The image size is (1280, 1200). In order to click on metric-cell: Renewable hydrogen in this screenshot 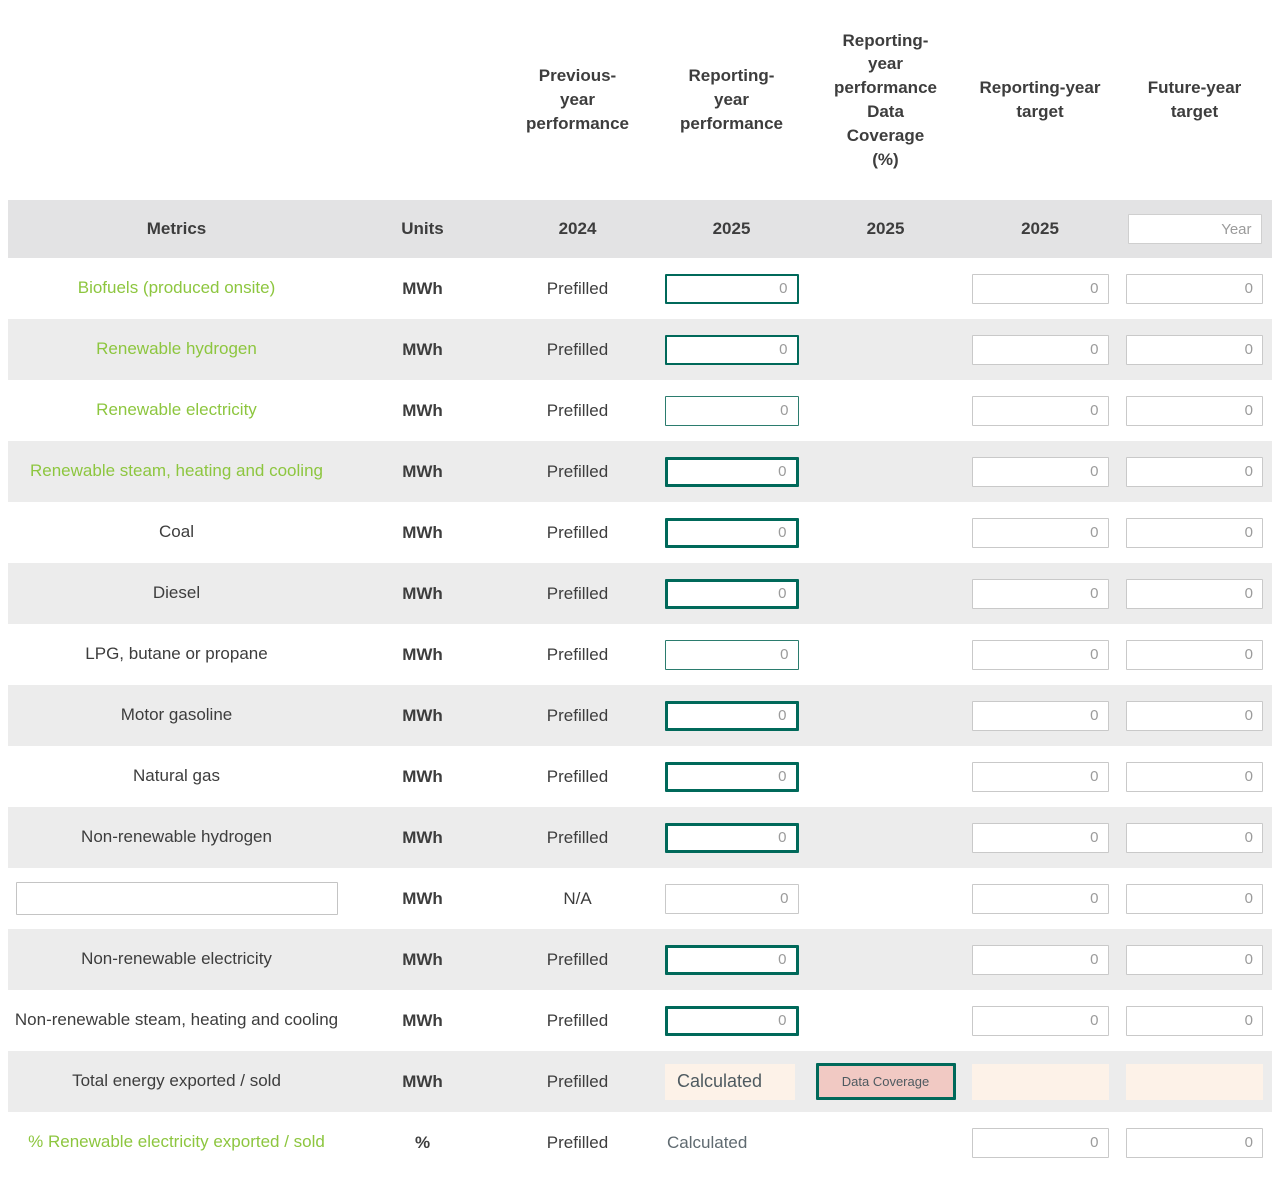, I will do `click(176, 349)`.